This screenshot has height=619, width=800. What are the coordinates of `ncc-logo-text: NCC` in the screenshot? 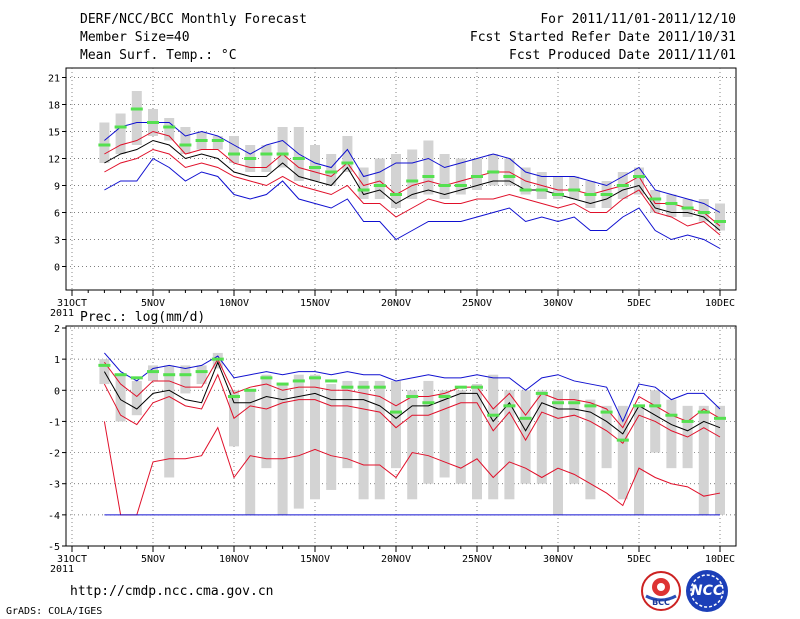 It's located at (707, 591).